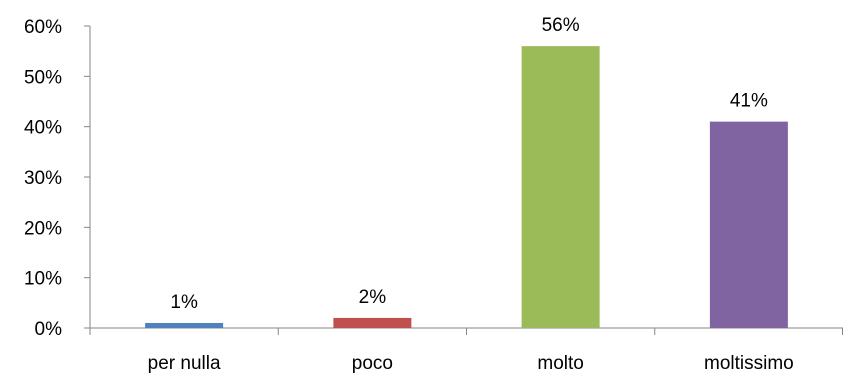 Image resolution: width=843 pixels, height=376 pixels. What do you see at coordinates (749, 363) in the screenshot?
I see `x-category-label: moltissimo` at bounding box center [749, 363].